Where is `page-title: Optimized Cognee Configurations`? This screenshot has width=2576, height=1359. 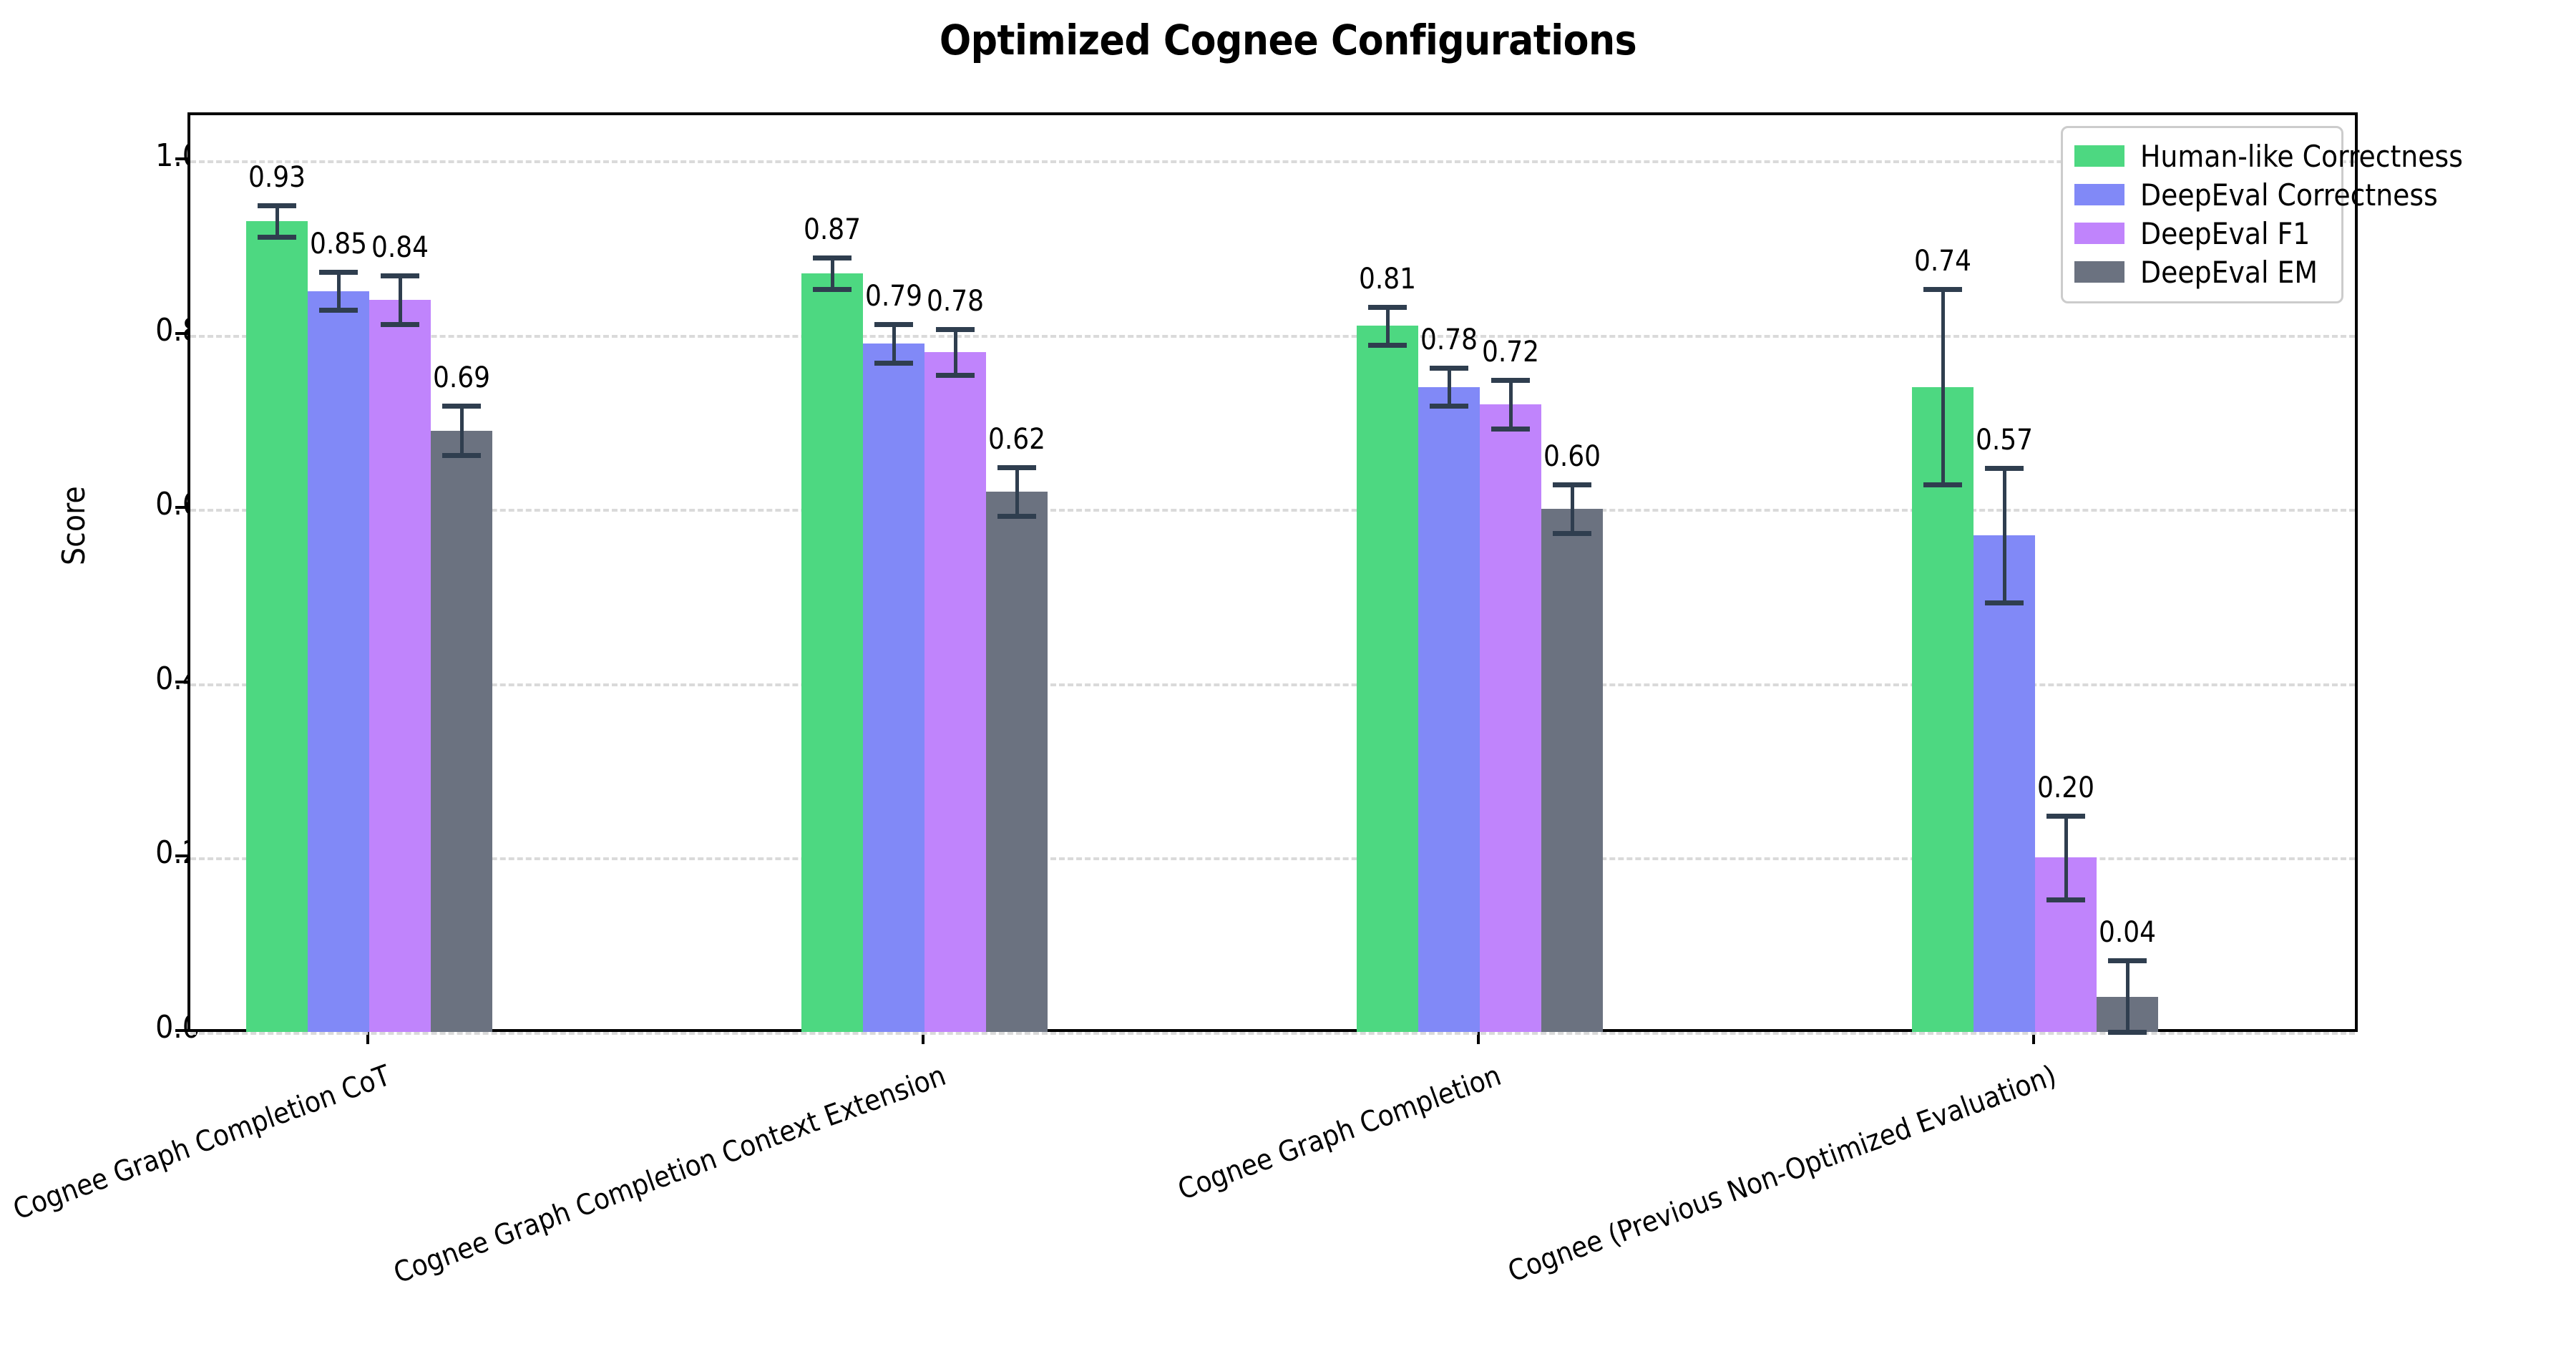
page-title: Optimized Cognee Configurations is located at coordinates (1288, 40).